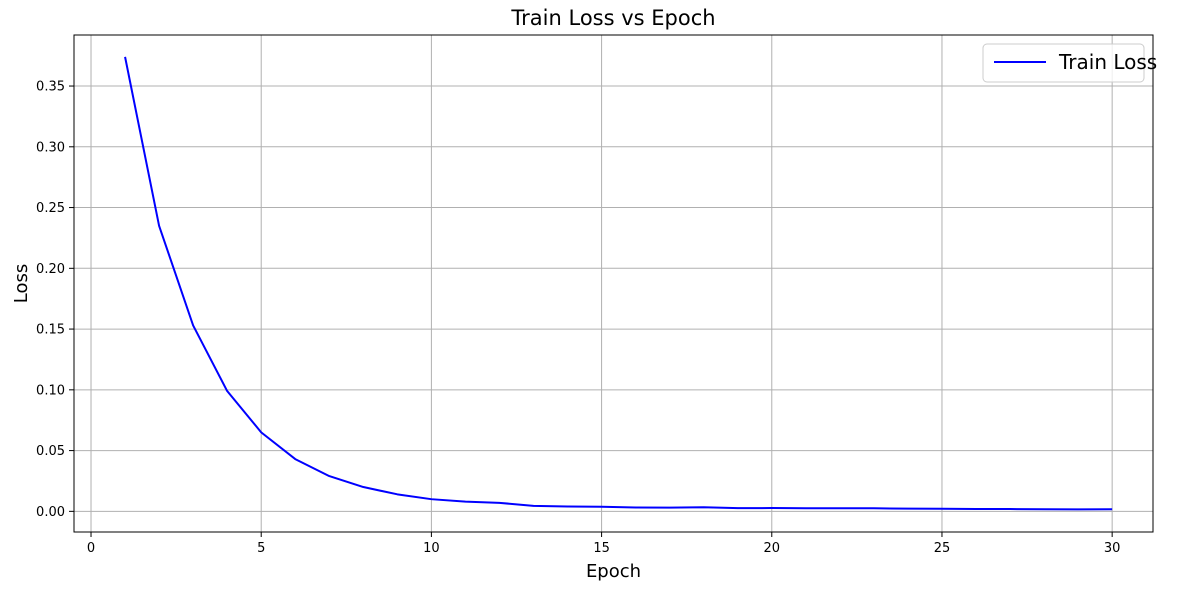  What do you see at coordinates (50, 269) in the screenshot?
I see `y-tick-label: 0.20` at bounding box center [50, 269].